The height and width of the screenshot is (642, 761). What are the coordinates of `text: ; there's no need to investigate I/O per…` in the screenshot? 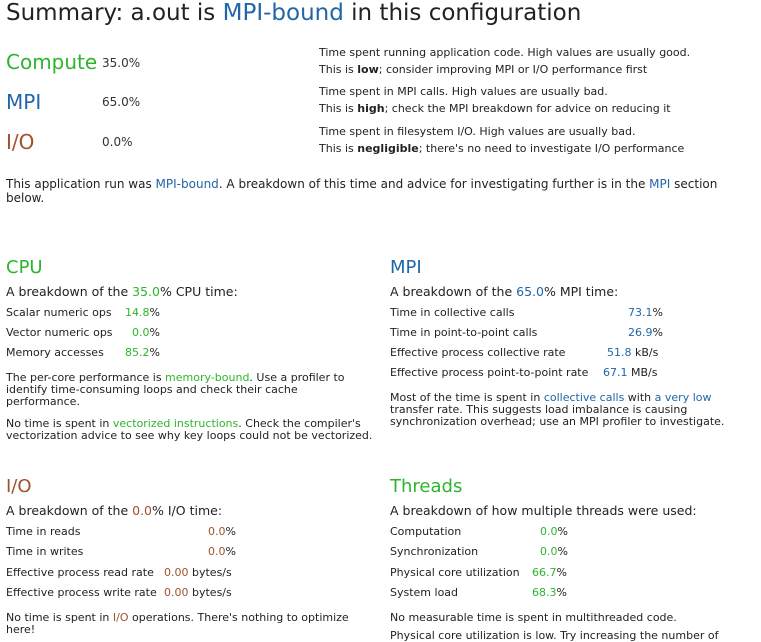 It's located at (551, 148).